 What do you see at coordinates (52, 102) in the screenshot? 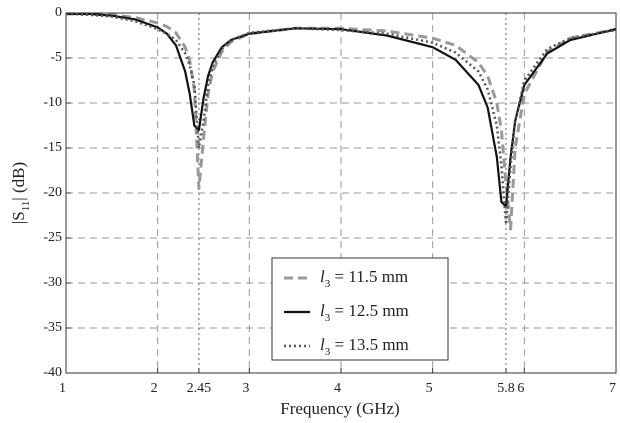
I see `y-tick-label: -10` at bounding box center [52, 102].